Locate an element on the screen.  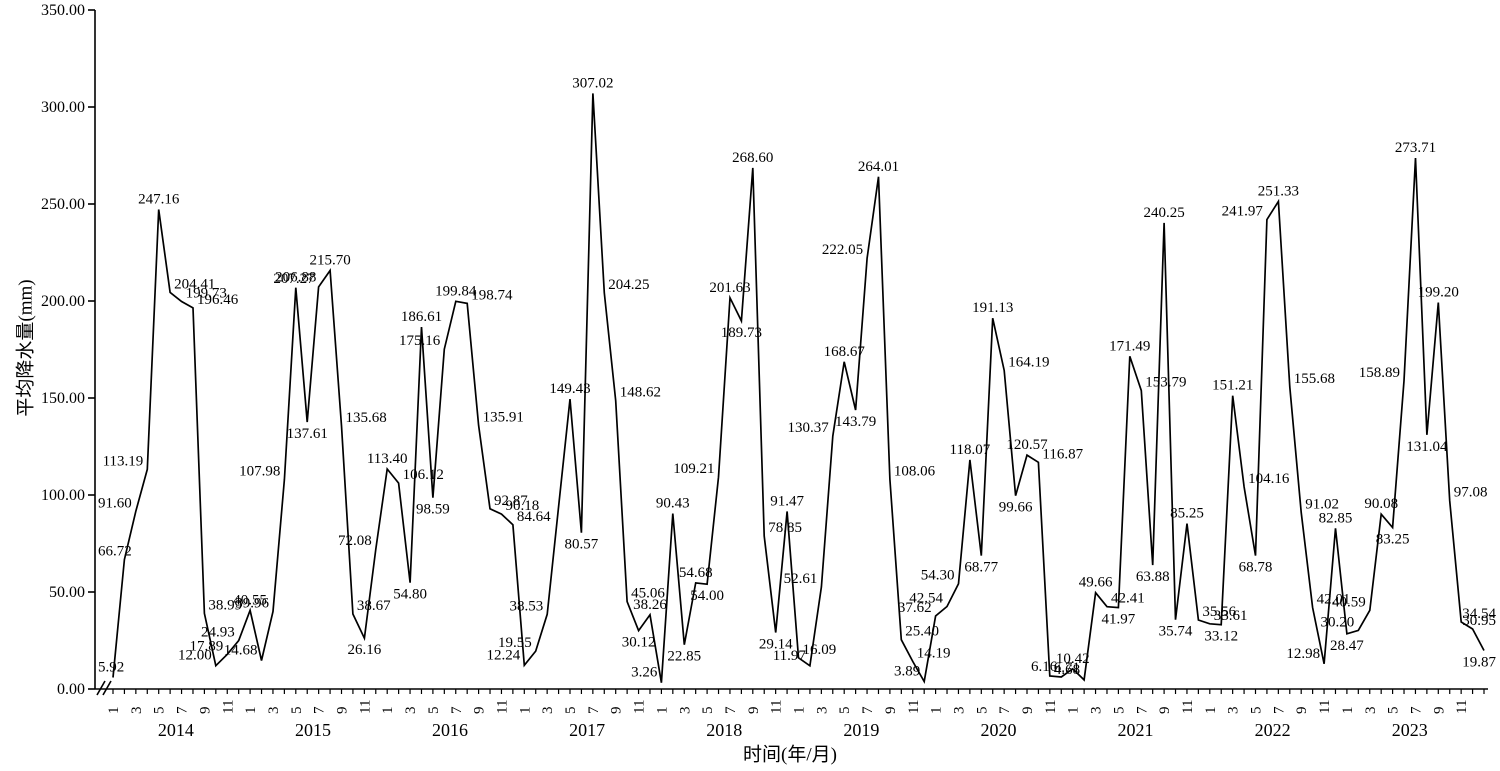
data-point-label: 175.16 is located at coordinates (420, 341).